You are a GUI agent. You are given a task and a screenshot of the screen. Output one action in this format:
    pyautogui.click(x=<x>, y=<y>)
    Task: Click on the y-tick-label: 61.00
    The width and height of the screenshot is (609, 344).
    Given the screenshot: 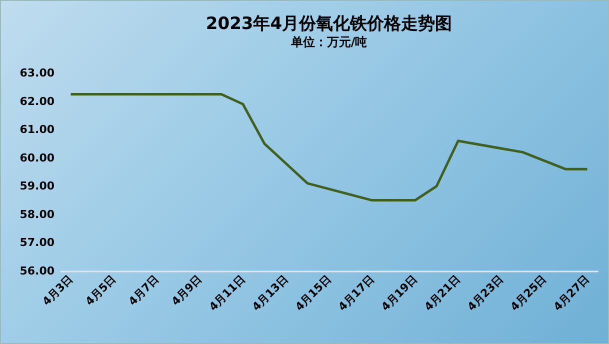 What is the action you would take?
    pyautogui.click(x=37, y=129)
    